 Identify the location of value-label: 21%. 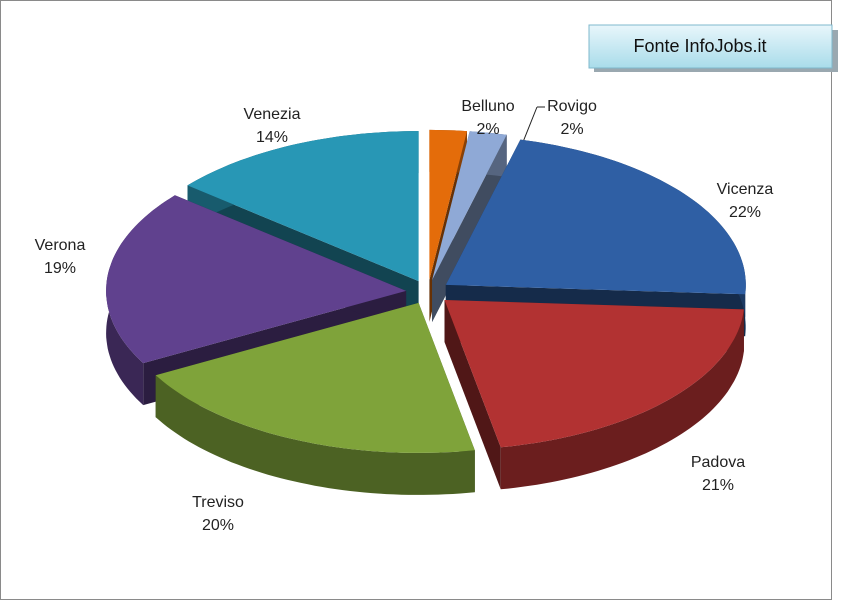
(718, 485).